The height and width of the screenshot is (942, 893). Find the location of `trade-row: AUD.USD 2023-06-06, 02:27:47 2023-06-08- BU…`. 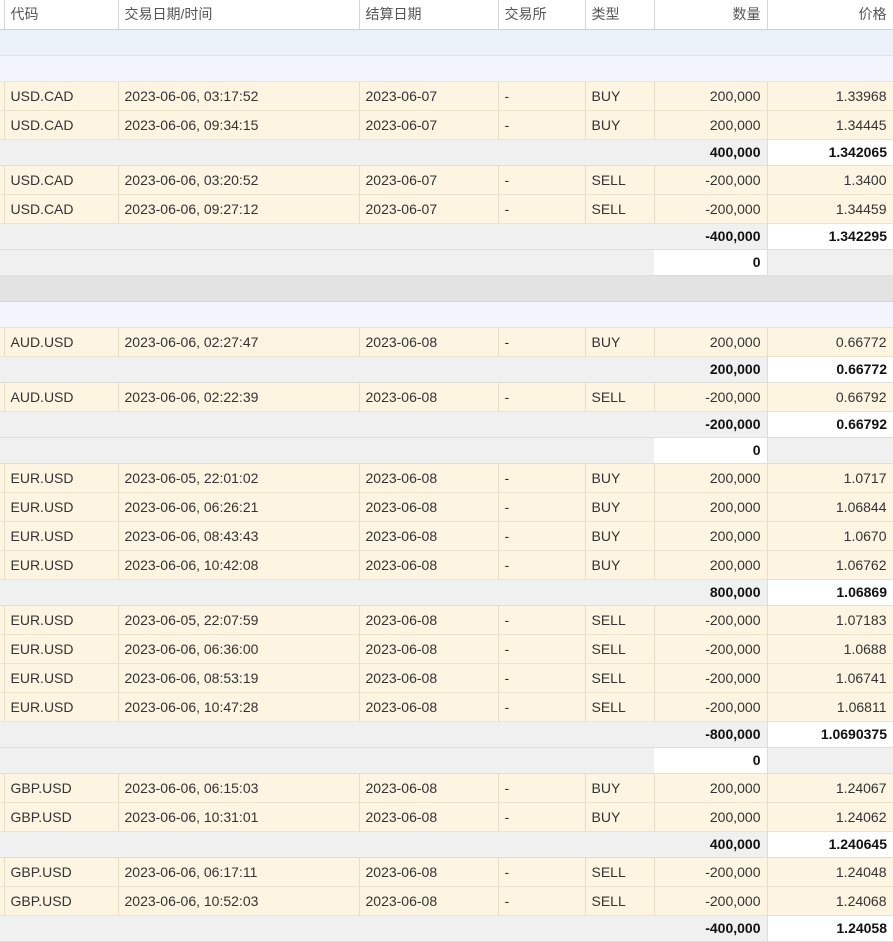

trade-row: AUD.USD 2023-06-06, 02:27:47 2023-06-08- BU… is located at coordinates (446, 342).